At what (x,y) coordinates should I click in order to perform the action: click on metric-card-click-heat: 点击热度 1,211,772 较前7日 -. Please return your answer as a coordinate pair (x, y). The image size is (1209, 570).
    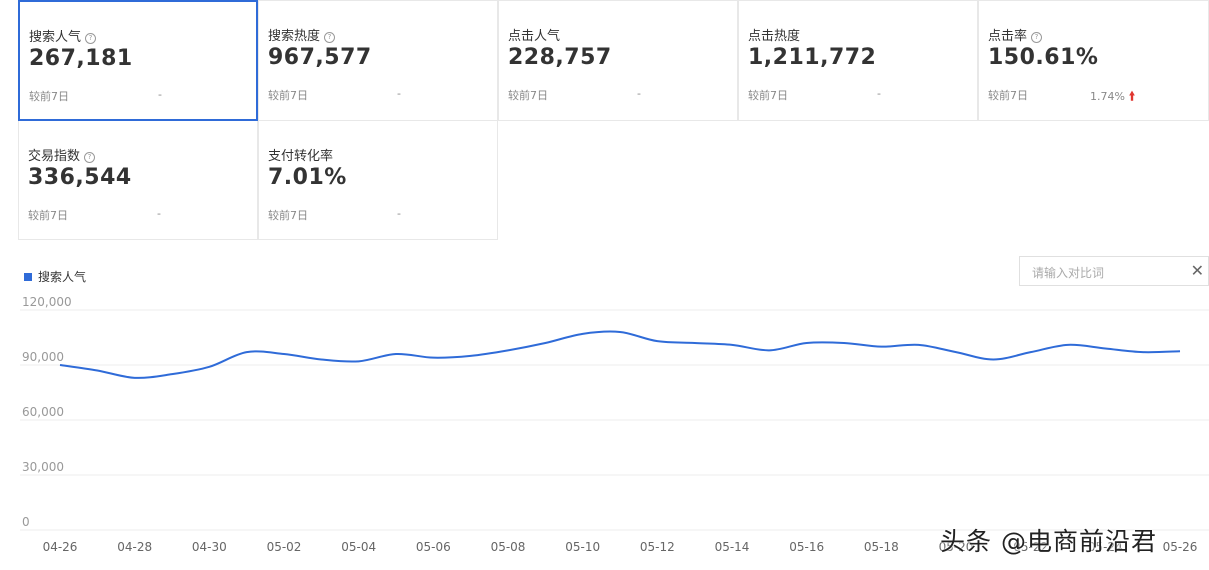
    Looking at the image, I should click on (858, 60).